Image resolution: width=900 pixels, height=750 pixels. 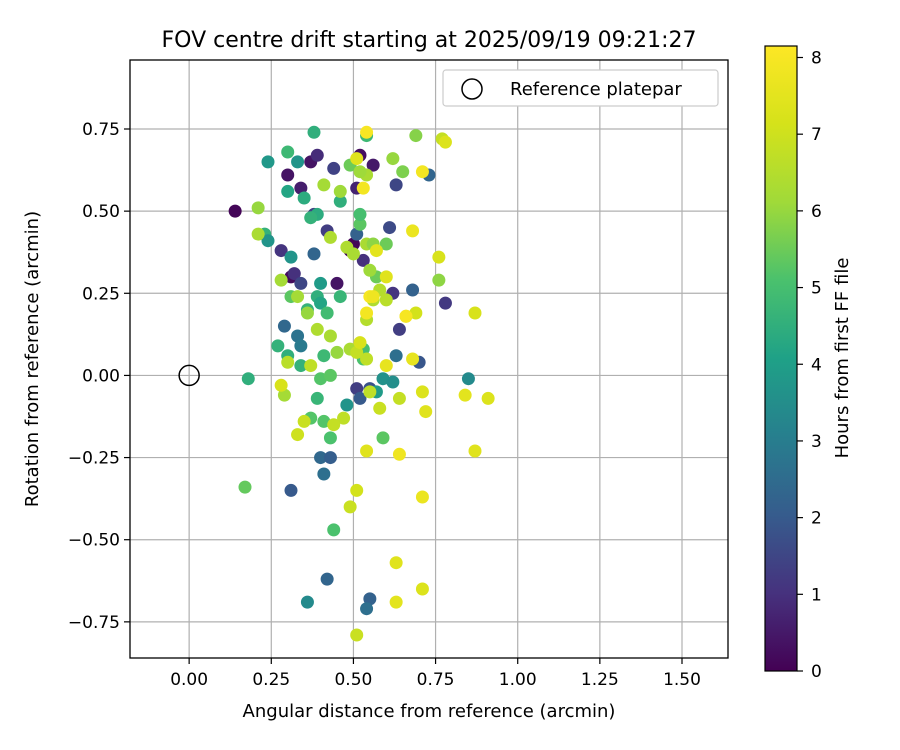 I want to click on y-tick-label: 0.25, so click(x=101, y=294).